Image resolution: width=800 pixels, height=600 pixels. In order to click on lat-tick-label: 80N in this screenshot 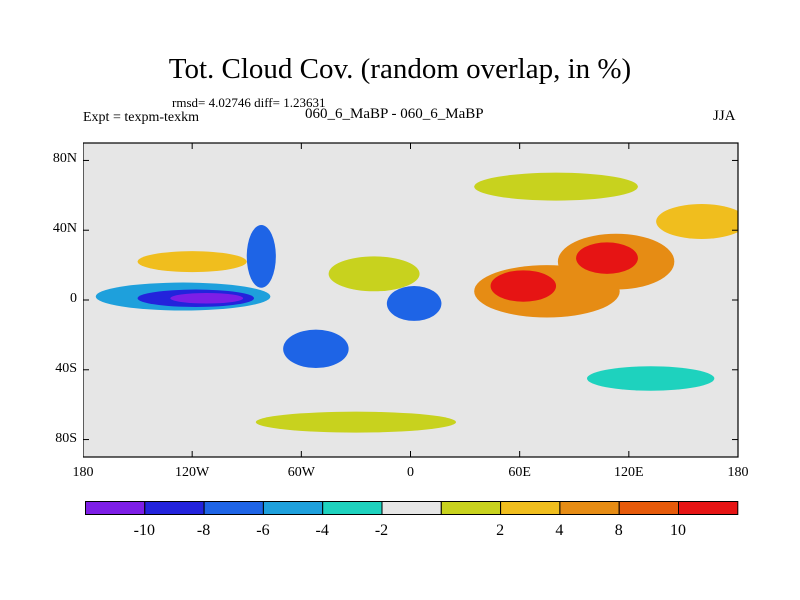, I will do `click(64, 159)`.